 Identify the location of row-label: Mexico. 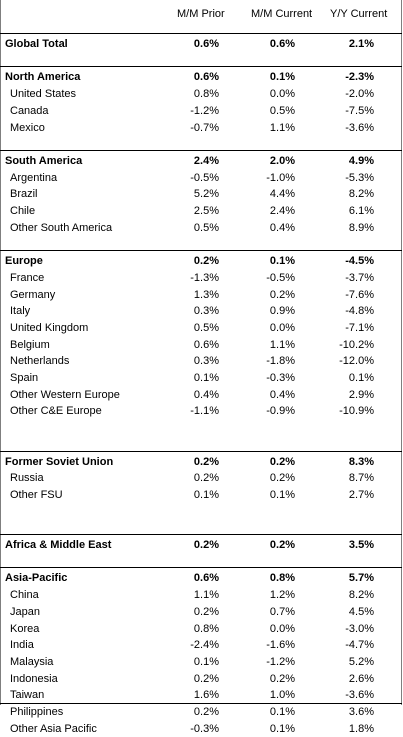
(27, 127).